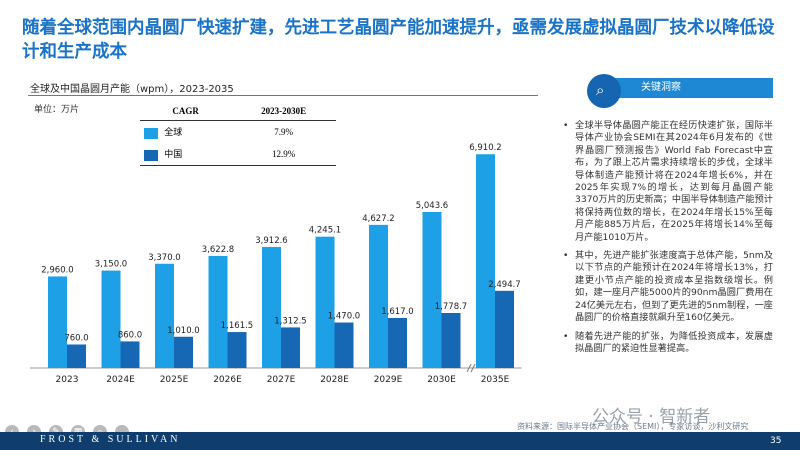 The height and width of the screenshot is (450, 800). What do you see at coordinates (164, 258) in the screenshot?
I see `data-label: 3,370.0` at bounding box center [164, 258].